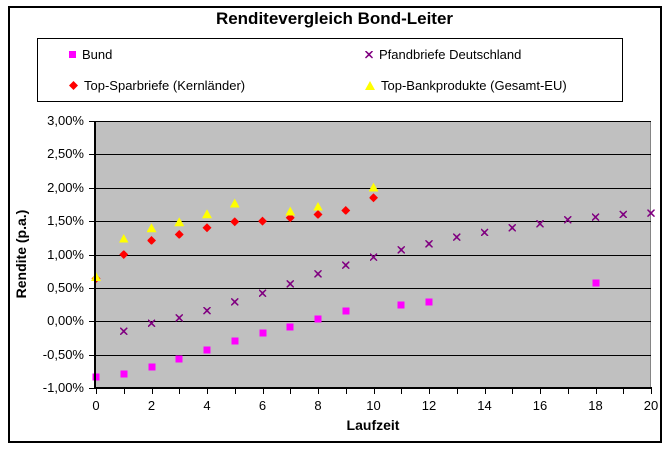 The image size is (669, 450). Describe the element at coordinates (151, 405) in the screenshot. I see `x-tick-label: 2` at that location.